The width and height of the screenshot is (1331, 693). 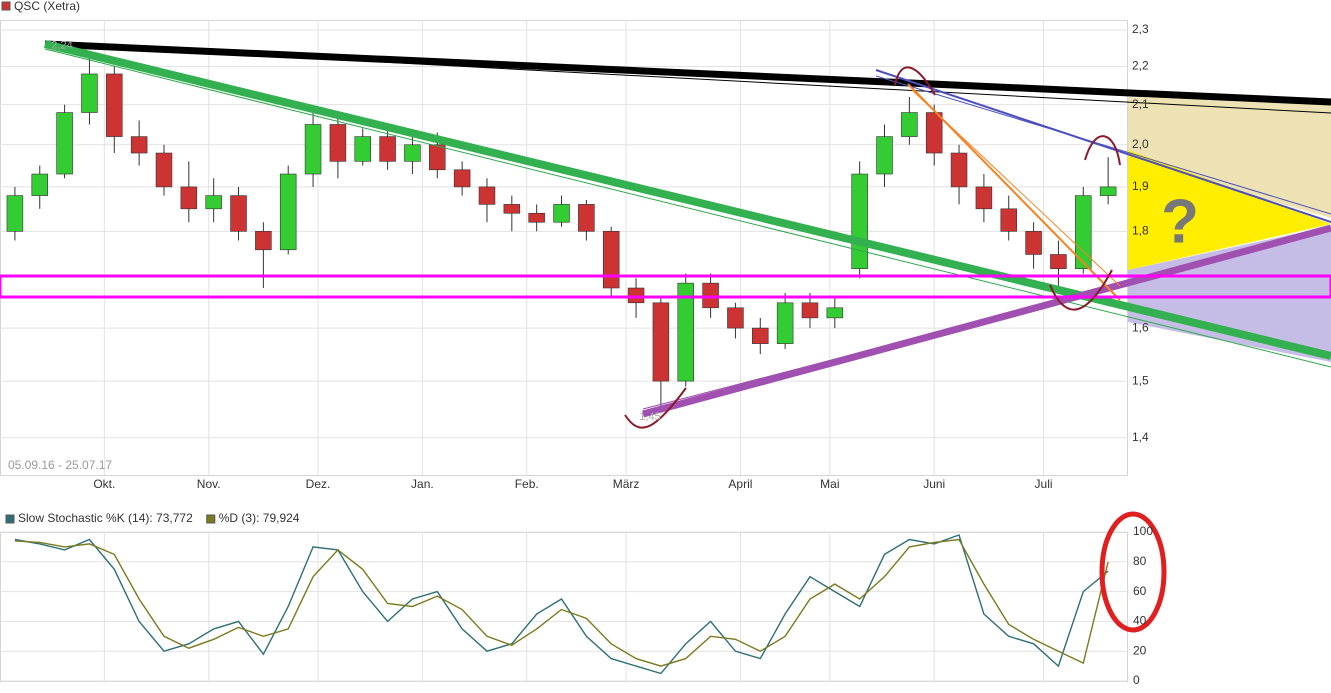 I want to click on price-annotation: 2,24, so click(x=61, y=46).